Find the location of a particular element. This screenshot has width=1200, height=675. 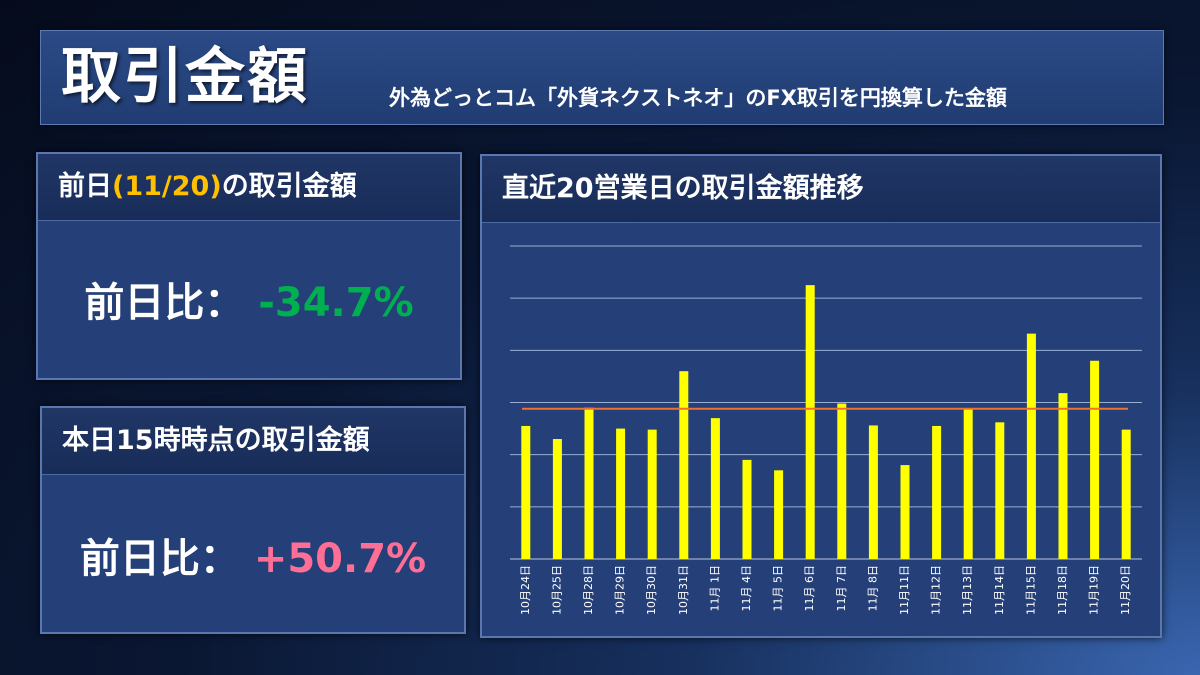

previous-day-ratio: 前日比： -34.7% is located at coordinates (249, 299).